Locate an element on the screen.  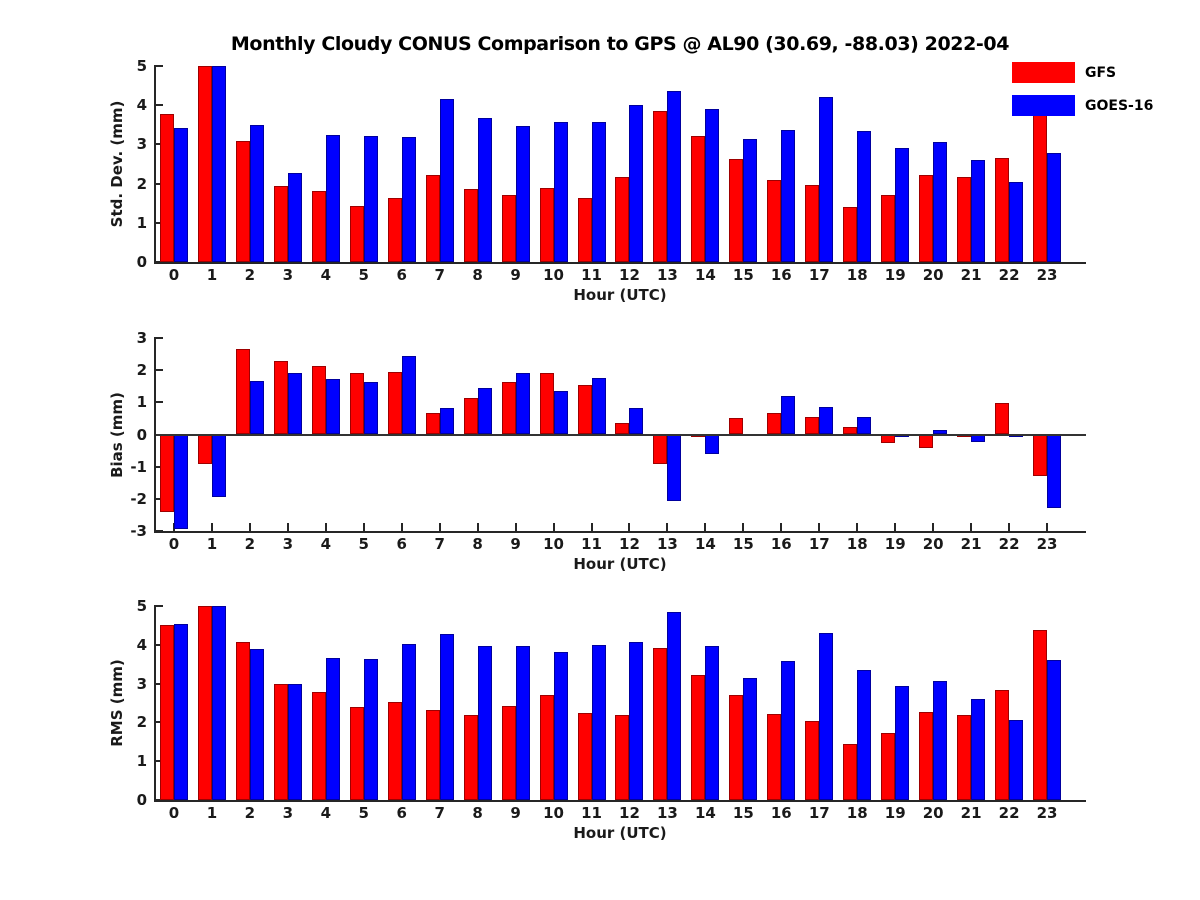
x-tick-label-hour-16: 16 is located at coordinates (781, 275).